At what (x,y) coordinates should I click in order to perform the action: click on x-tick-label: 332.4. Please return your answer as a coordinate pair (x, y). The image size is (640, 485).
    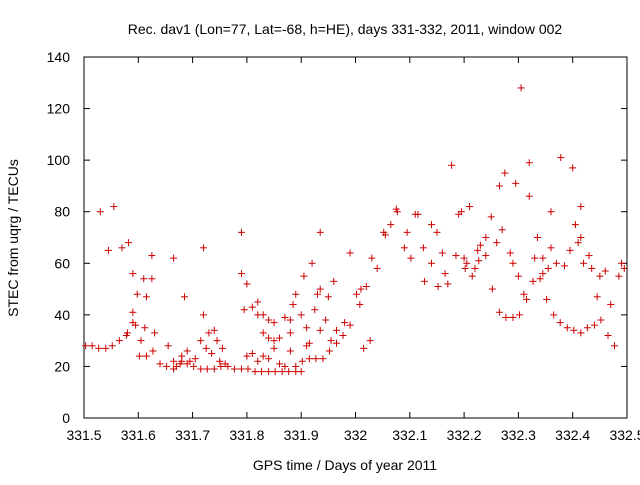
    Looking at the image, I should click on (572, 435).